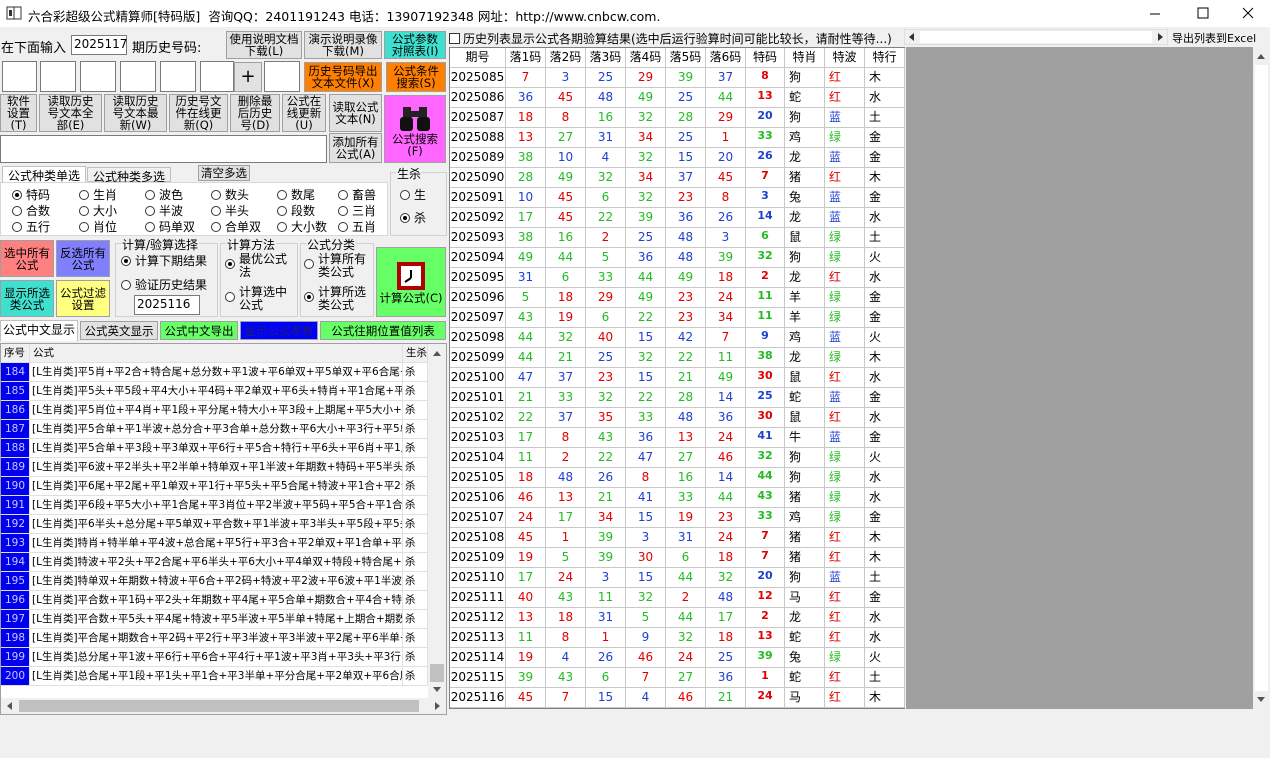  Describe the element at coordinates (198, 113) in the screenshot. I see `button: 历史号文件在线更新(Q)` at that location.